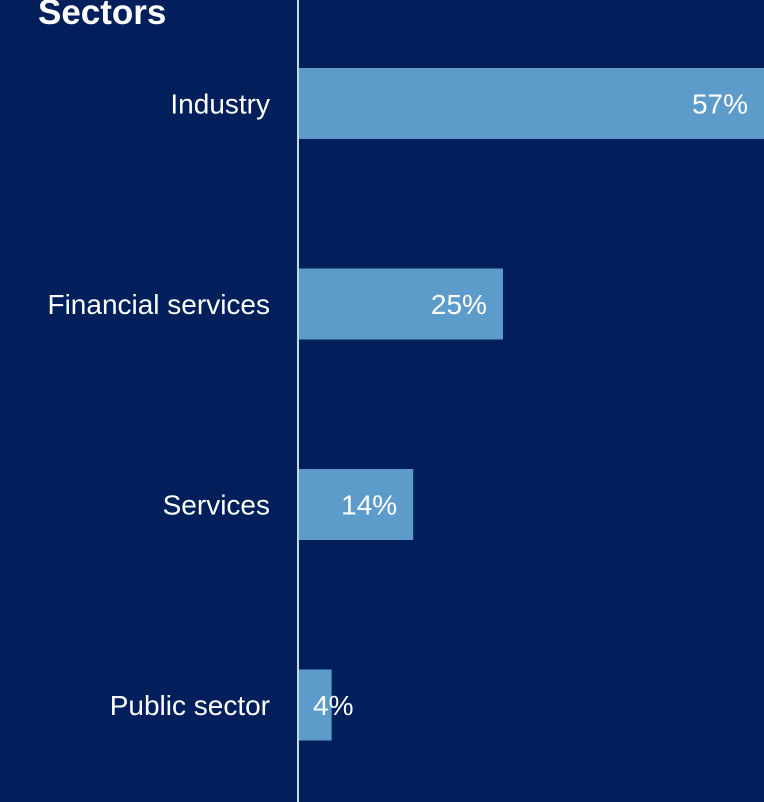 This screenshot has height=802, width=764. I want to click on value-label: 57%, so click(720, 104).